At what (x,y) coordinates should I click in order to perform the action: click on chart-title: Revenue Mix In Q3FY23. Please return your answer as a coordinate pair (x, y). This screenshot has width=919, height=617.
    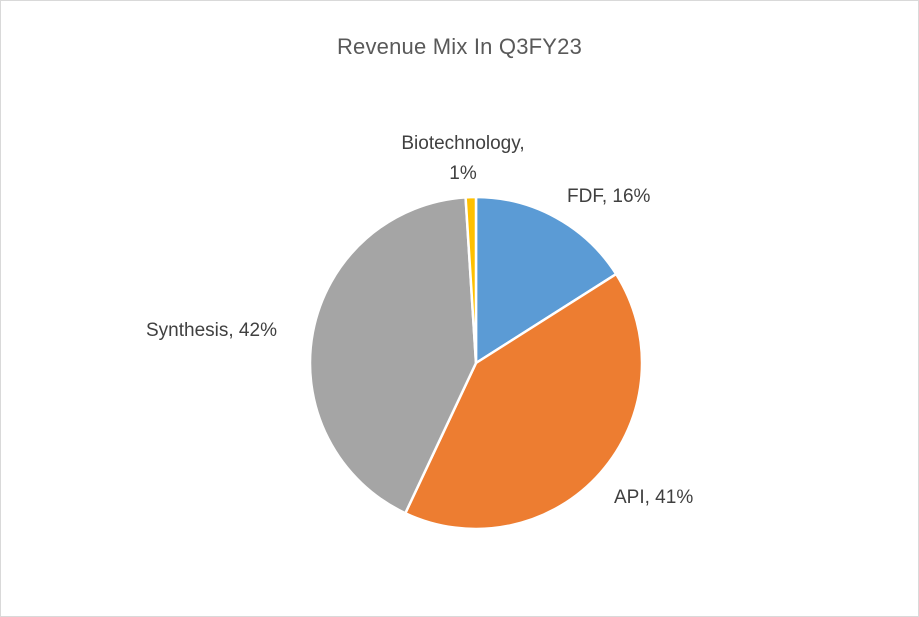
    Looking at the image, I should click on (459, 46).